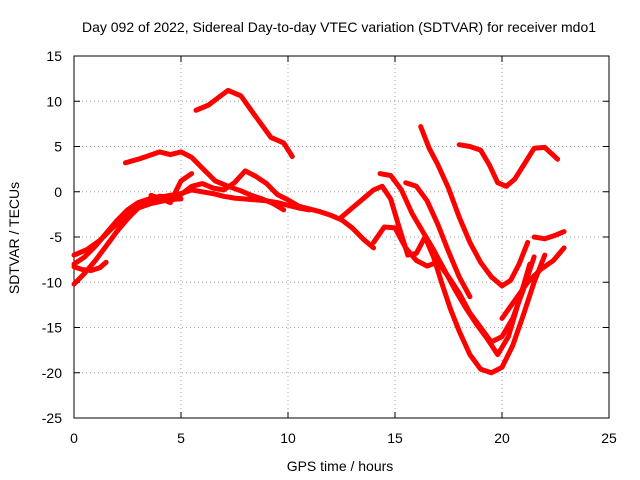 Image resolution: width=640 pixels, height=480 pixels. I want to click on x-tick-label: 5, so click(181, 438).